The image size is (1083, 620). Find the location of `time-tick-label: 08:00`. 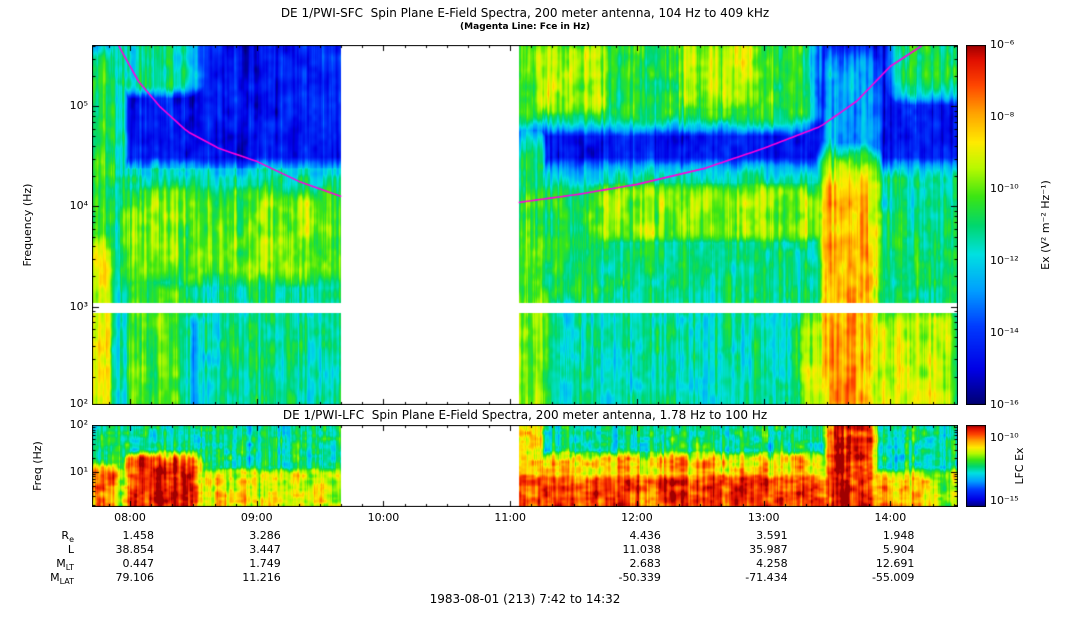

time-tick-label: 08:00 is located at coordinates (130, 517).